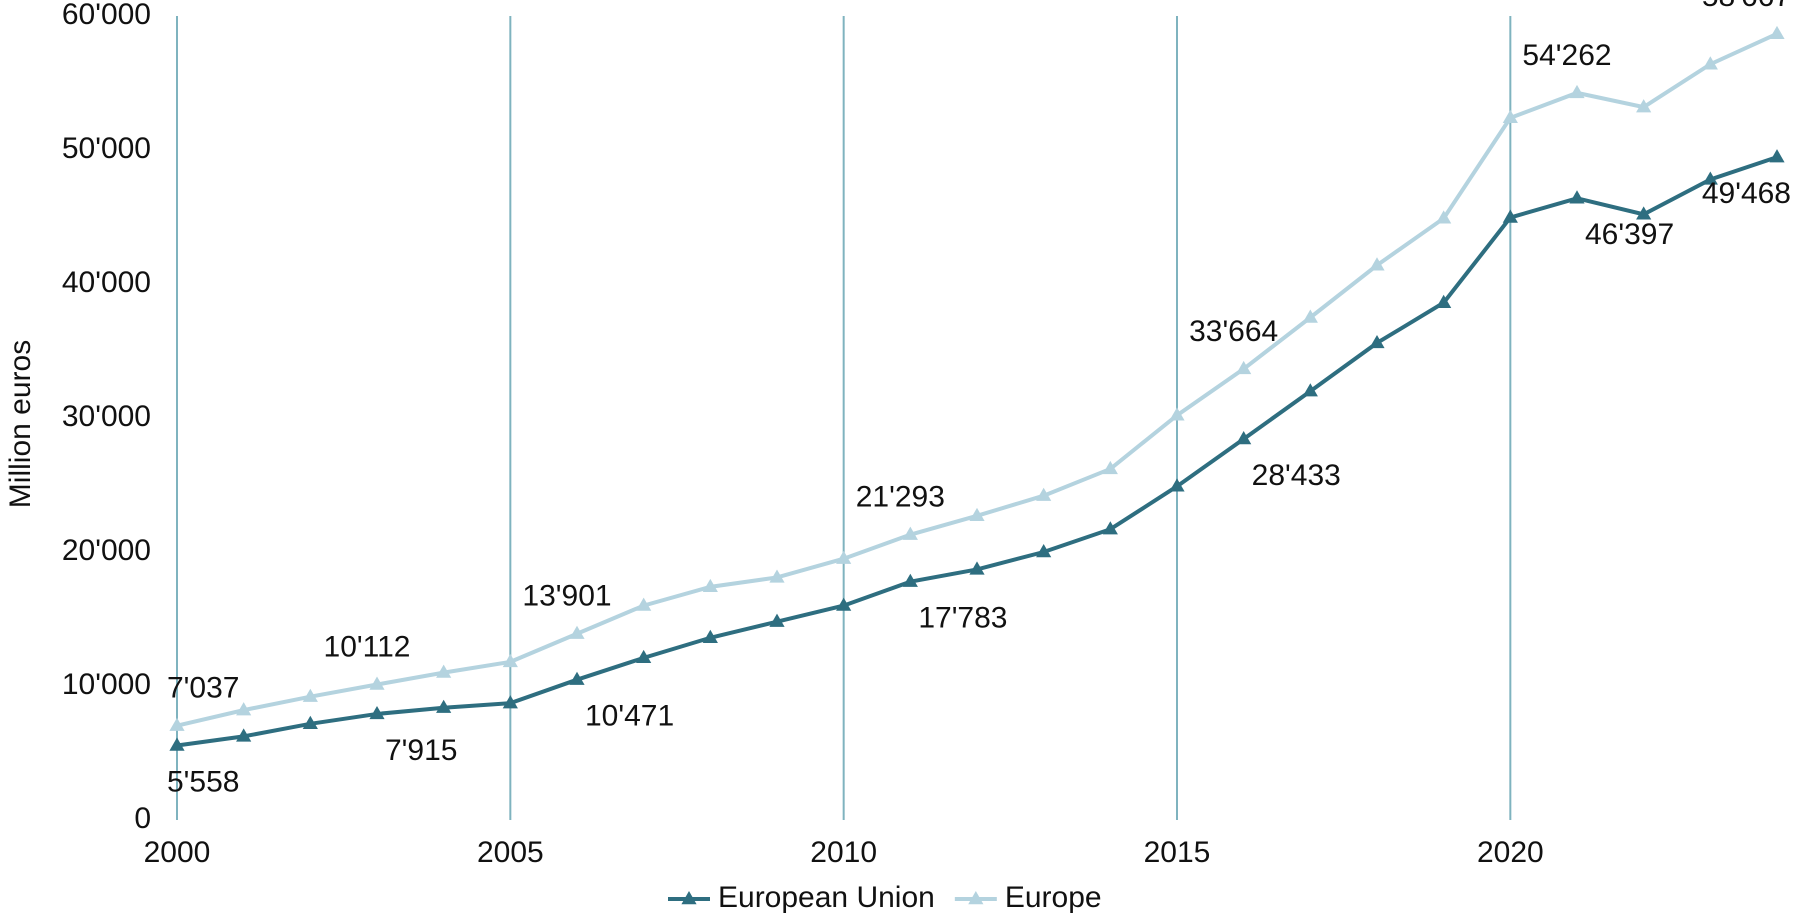  I want to click on data-label: 7'915, so click(421, 750).